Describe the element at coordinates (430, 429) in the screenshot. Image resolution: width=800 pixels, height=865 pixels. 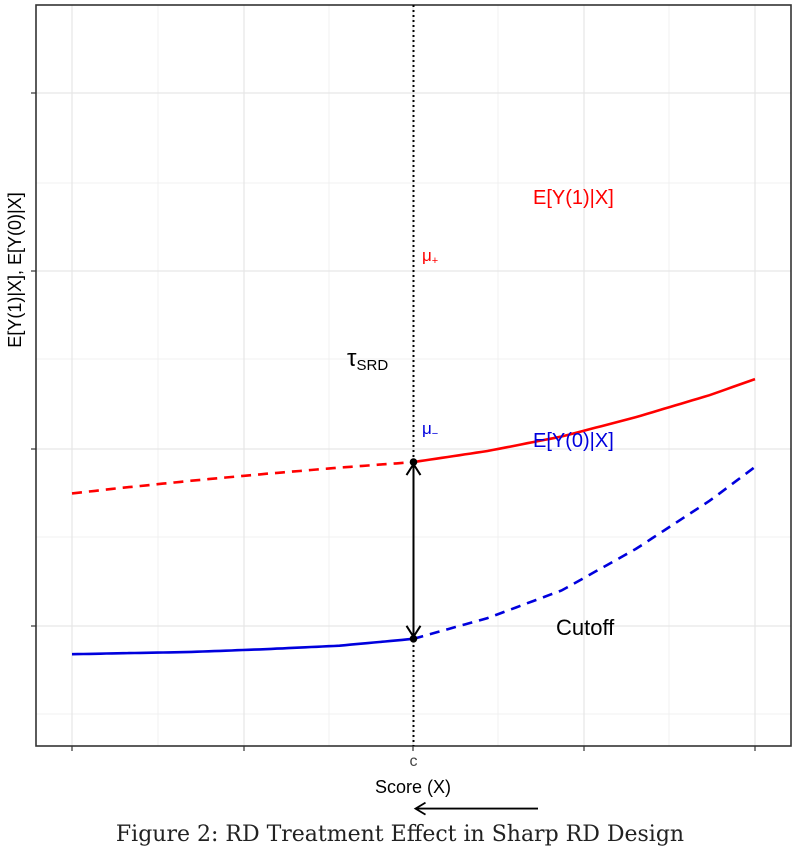
I see `mu-minus-label: μ−` at that location.